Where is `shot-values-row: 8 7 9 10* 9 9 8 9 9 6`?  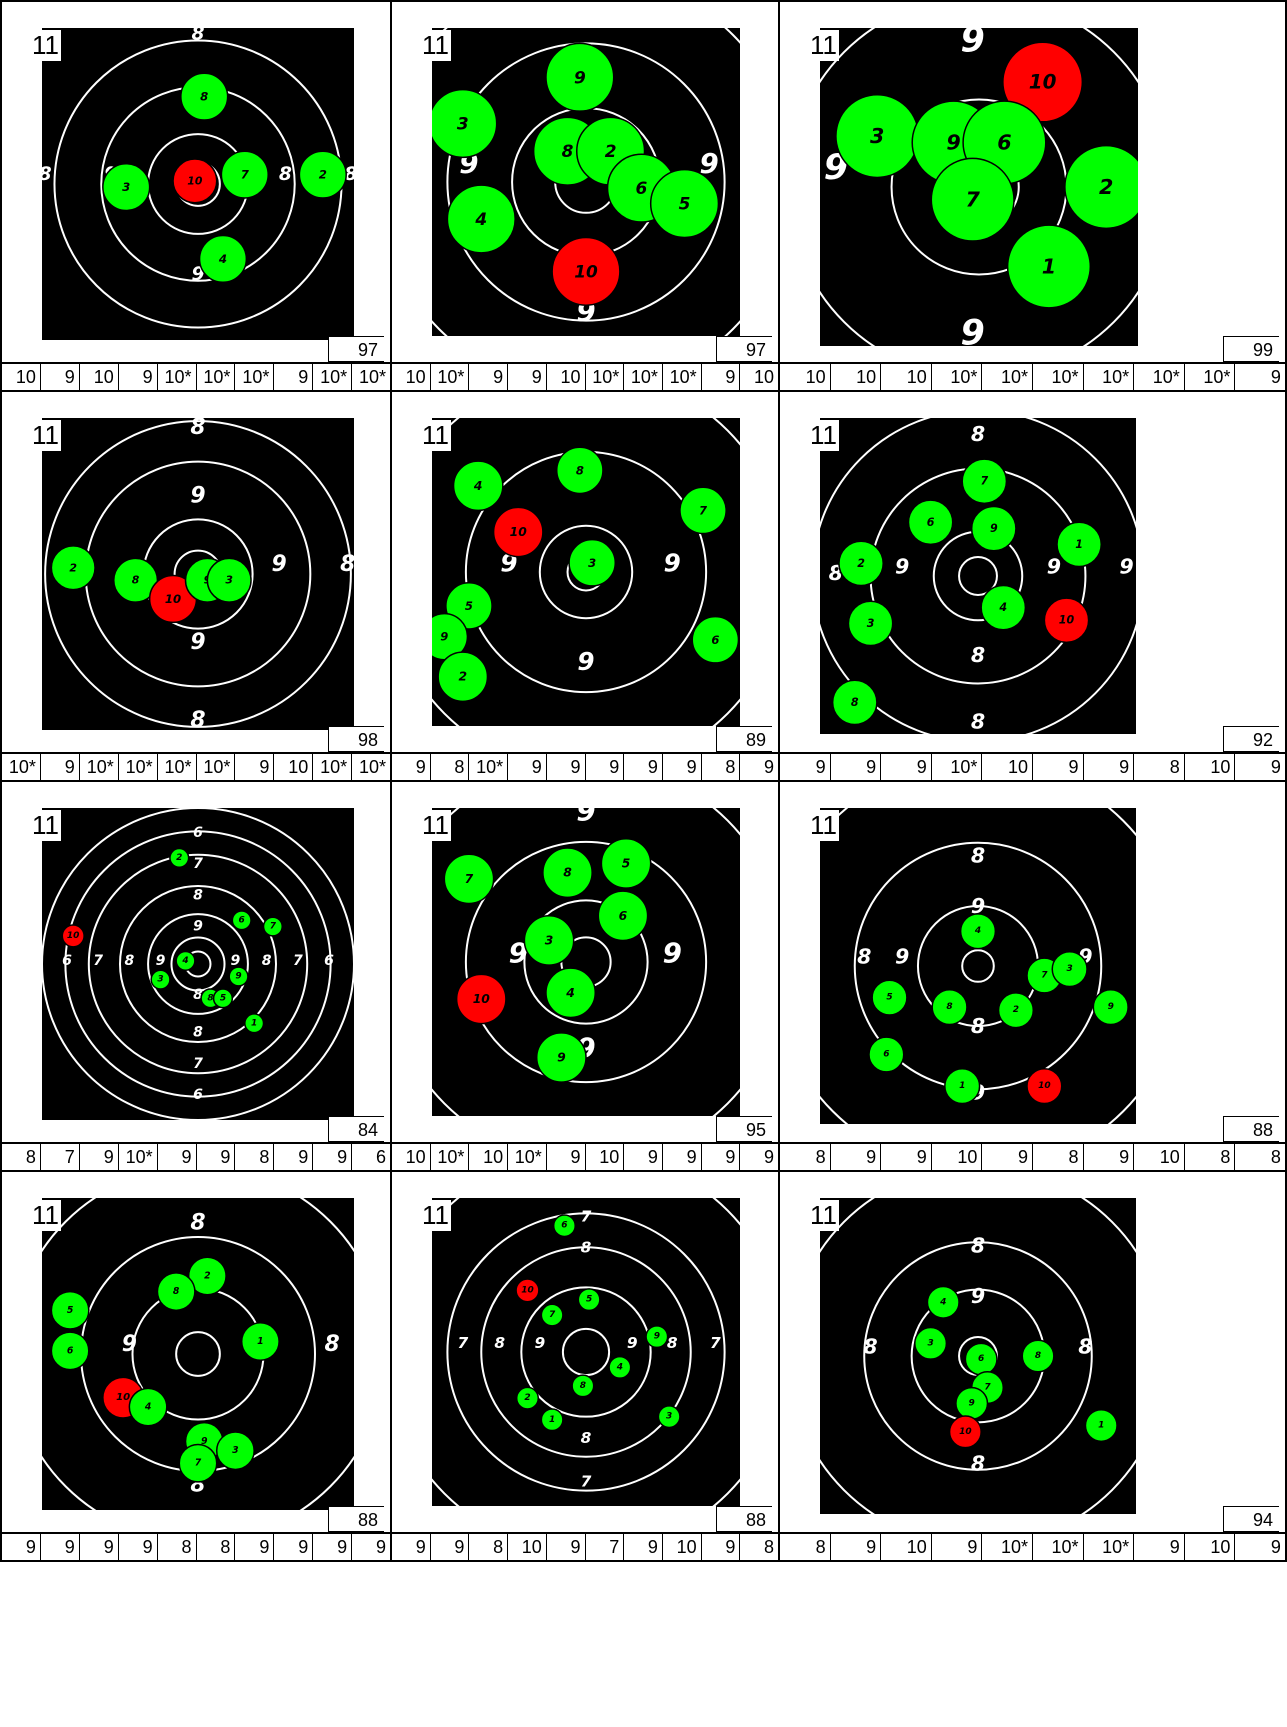 shot-values-row: 8 7 9 10* 9 9 8 9 9 6 is located at coordinates (196, 1156).